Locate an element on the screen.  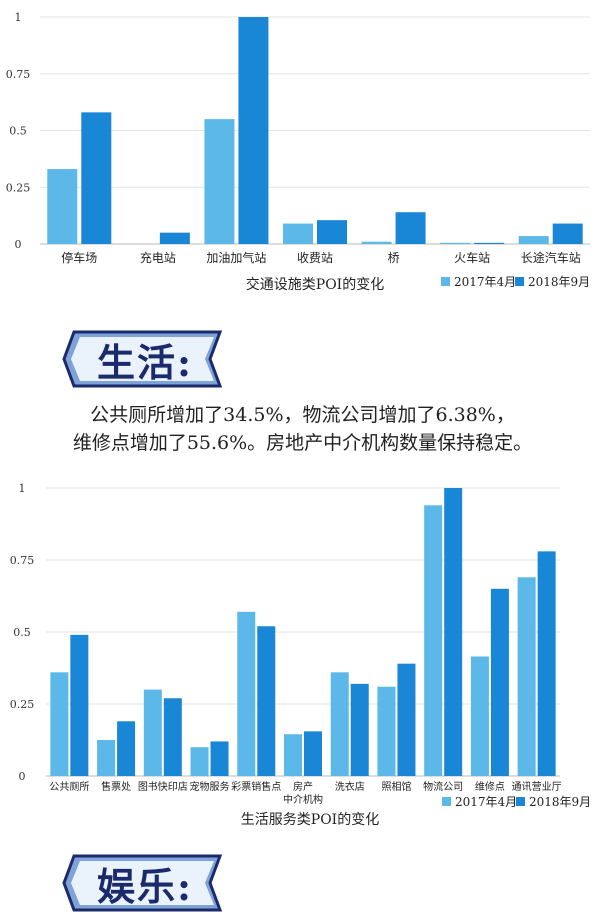
section-banner-entertainment: 娱乐: is located at coordinates (145, 883).